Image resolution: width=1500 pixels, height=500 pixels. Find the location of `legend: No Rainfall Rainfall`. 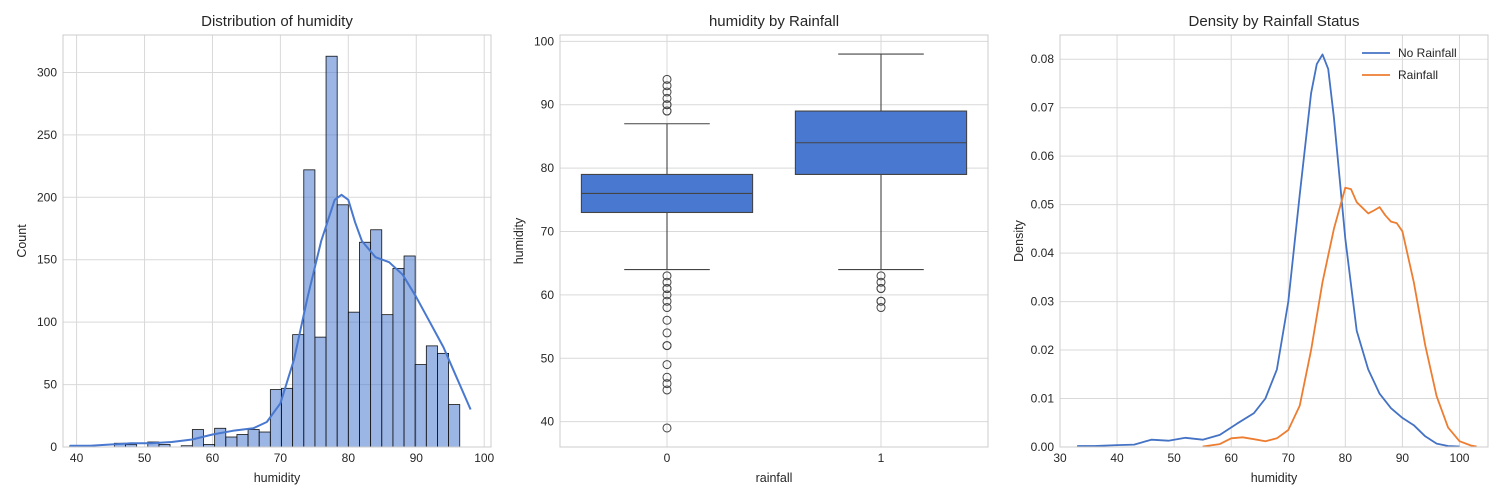

legend: No Rainfall Rainfall is located at coordinates (1409, 64).